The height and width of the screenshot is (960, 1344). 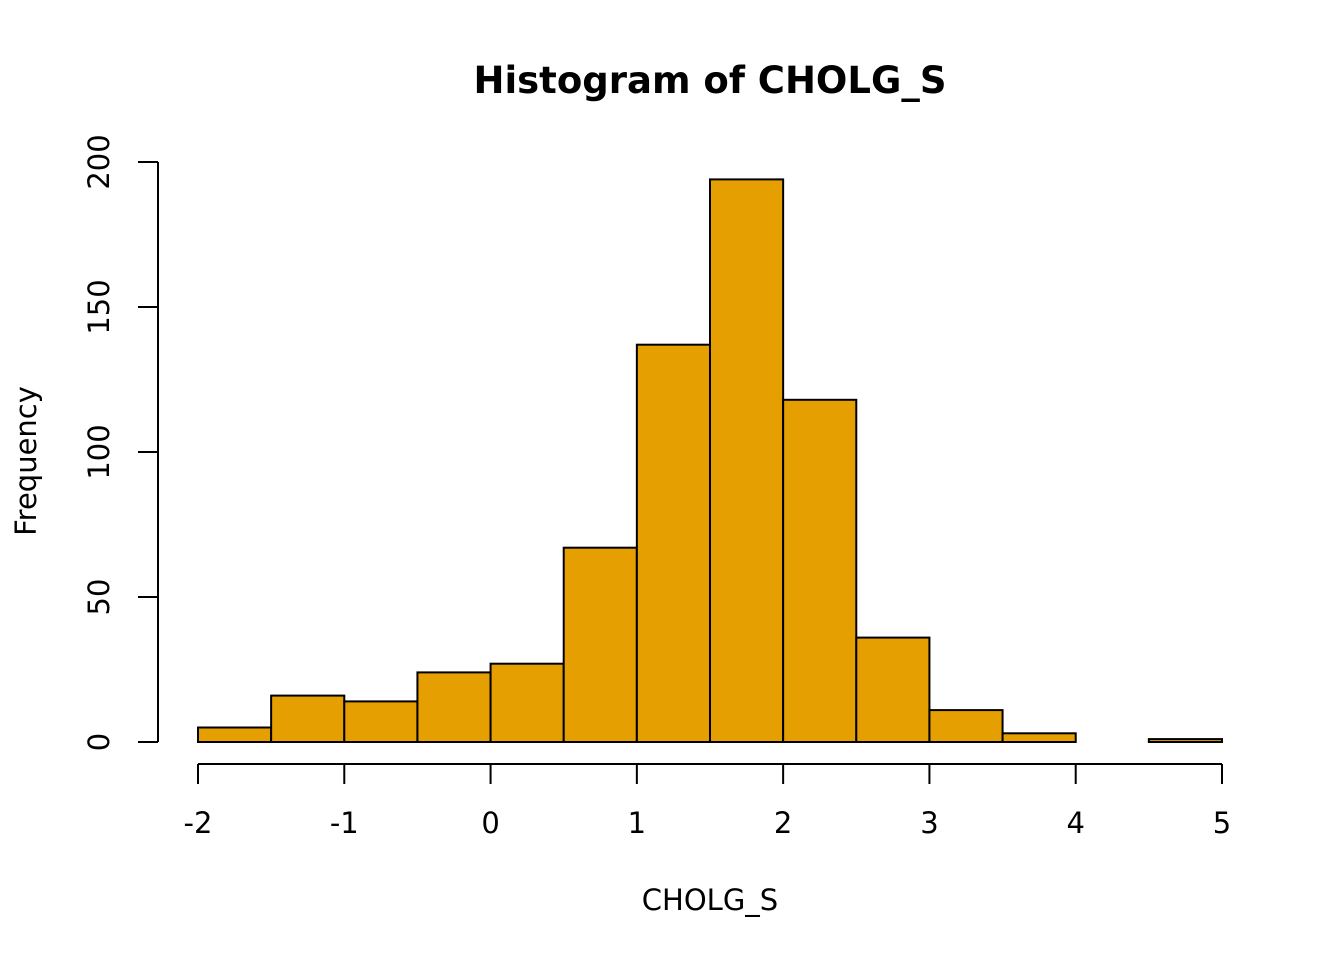 I want to click on y-axis-label: Frequency, so click(x=26, y=461).